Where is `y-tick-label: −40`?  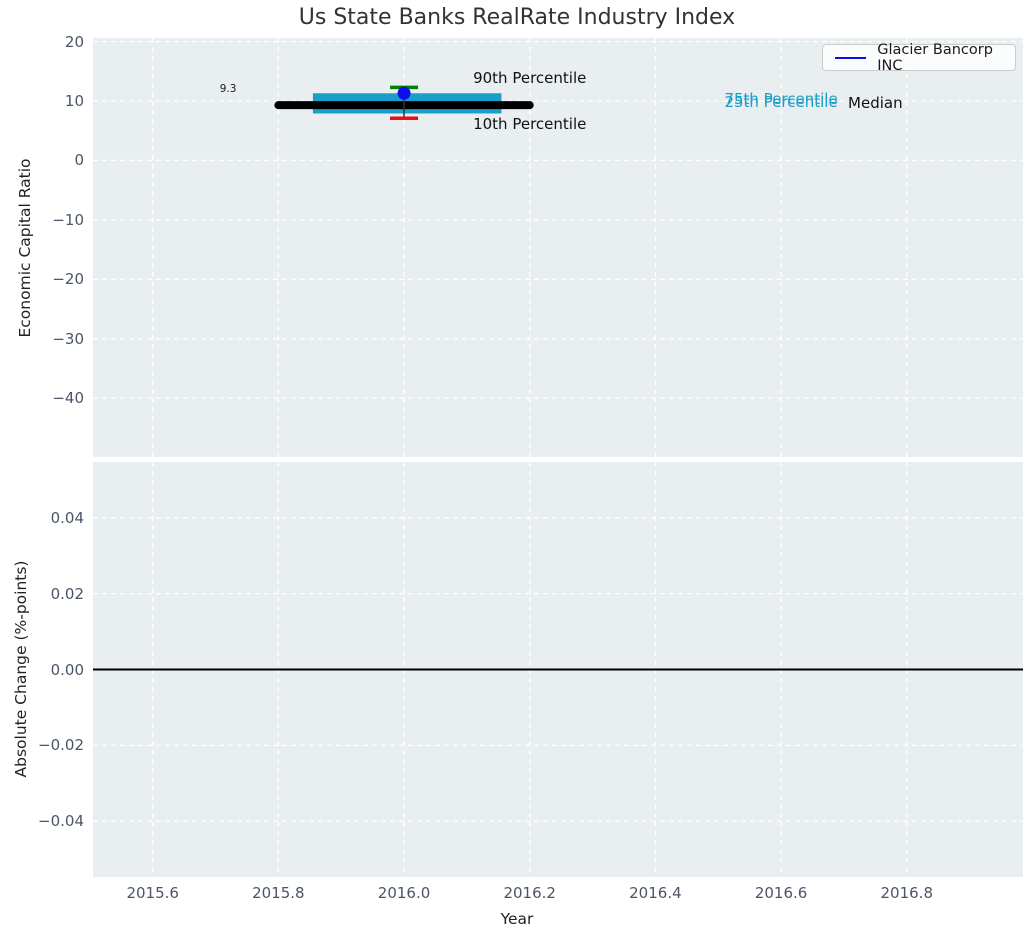 y-tick-label: −40 is located at coordinates (68, 398).